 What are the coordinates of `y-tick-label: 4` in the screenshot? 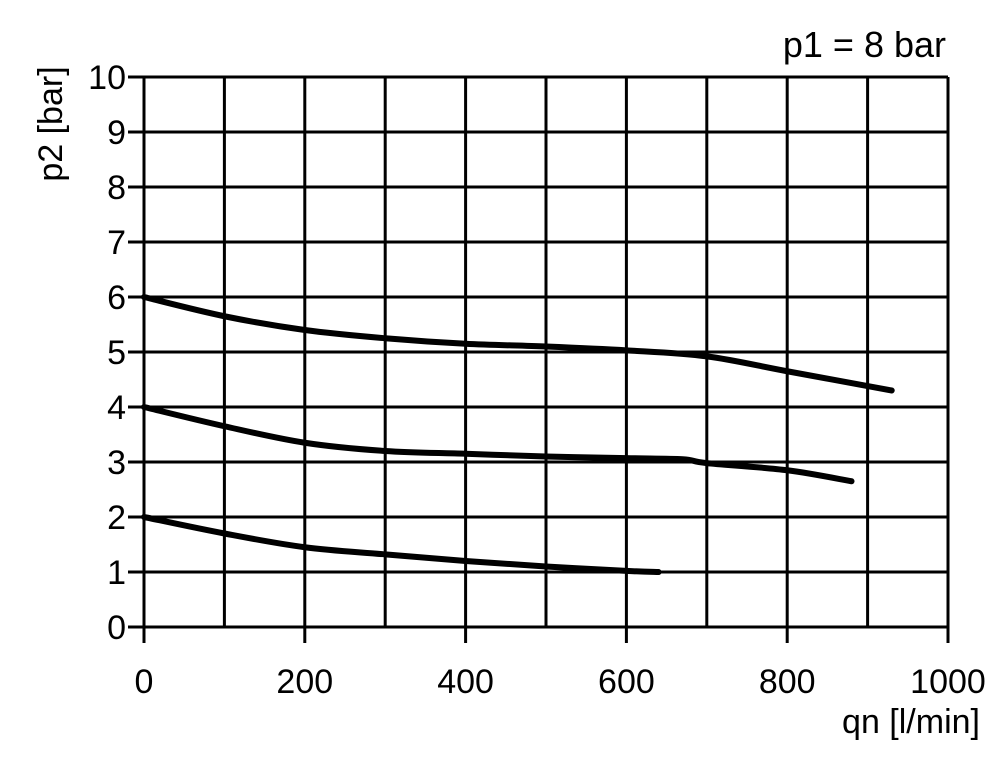 It's located at (116, 408).